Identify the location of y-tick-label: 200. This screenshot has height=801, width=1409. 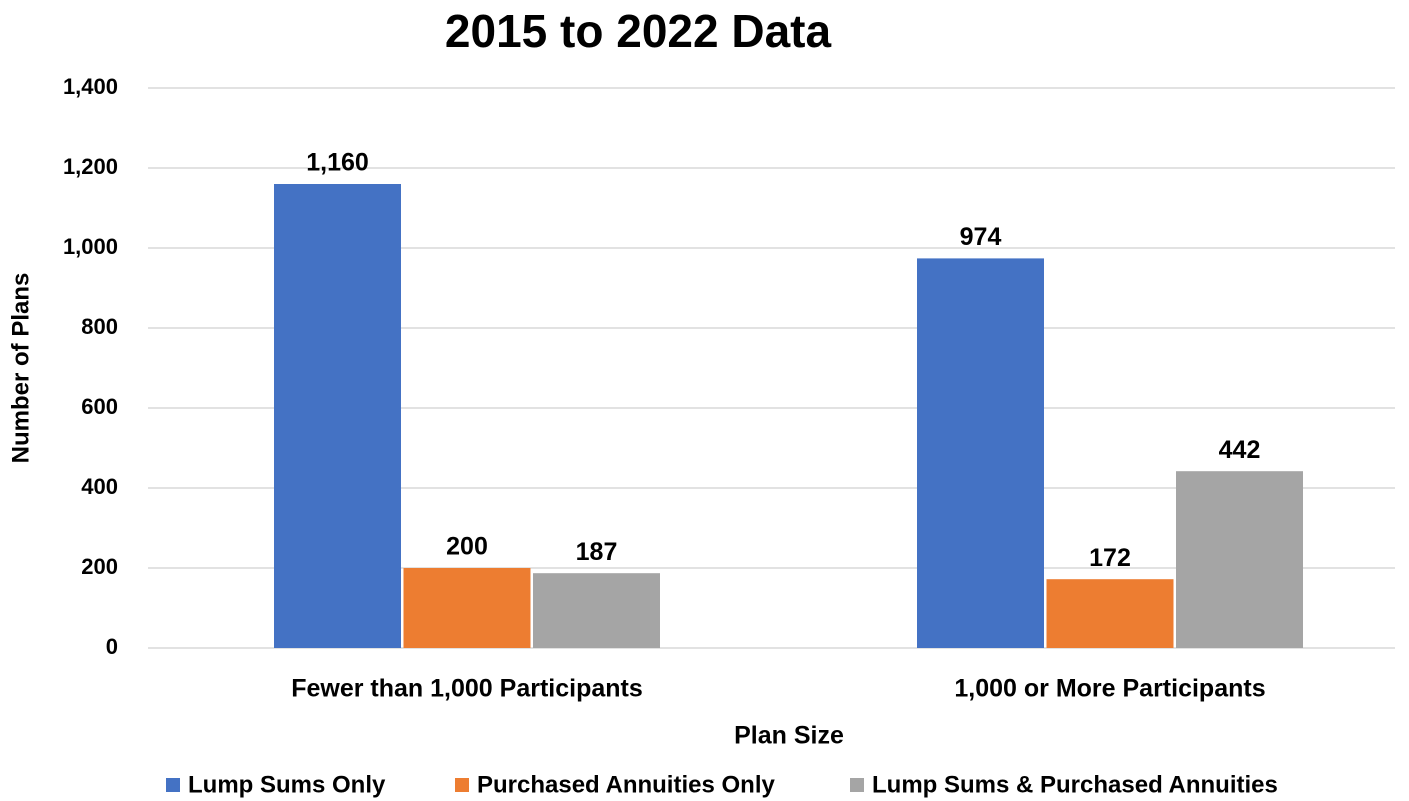
(99, 566).